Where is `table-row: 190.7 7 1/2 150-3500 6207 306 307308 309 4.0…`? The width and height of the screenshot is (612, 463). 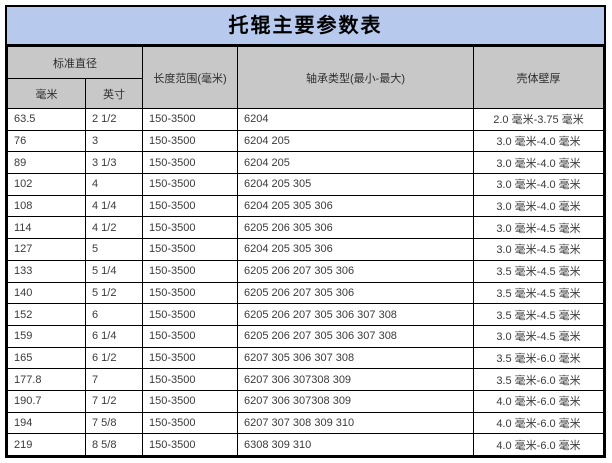
table-row: 190.7 7 1/2 150-3500 6207 306 307308 309 4.0… is located at coordinates (305, 401).